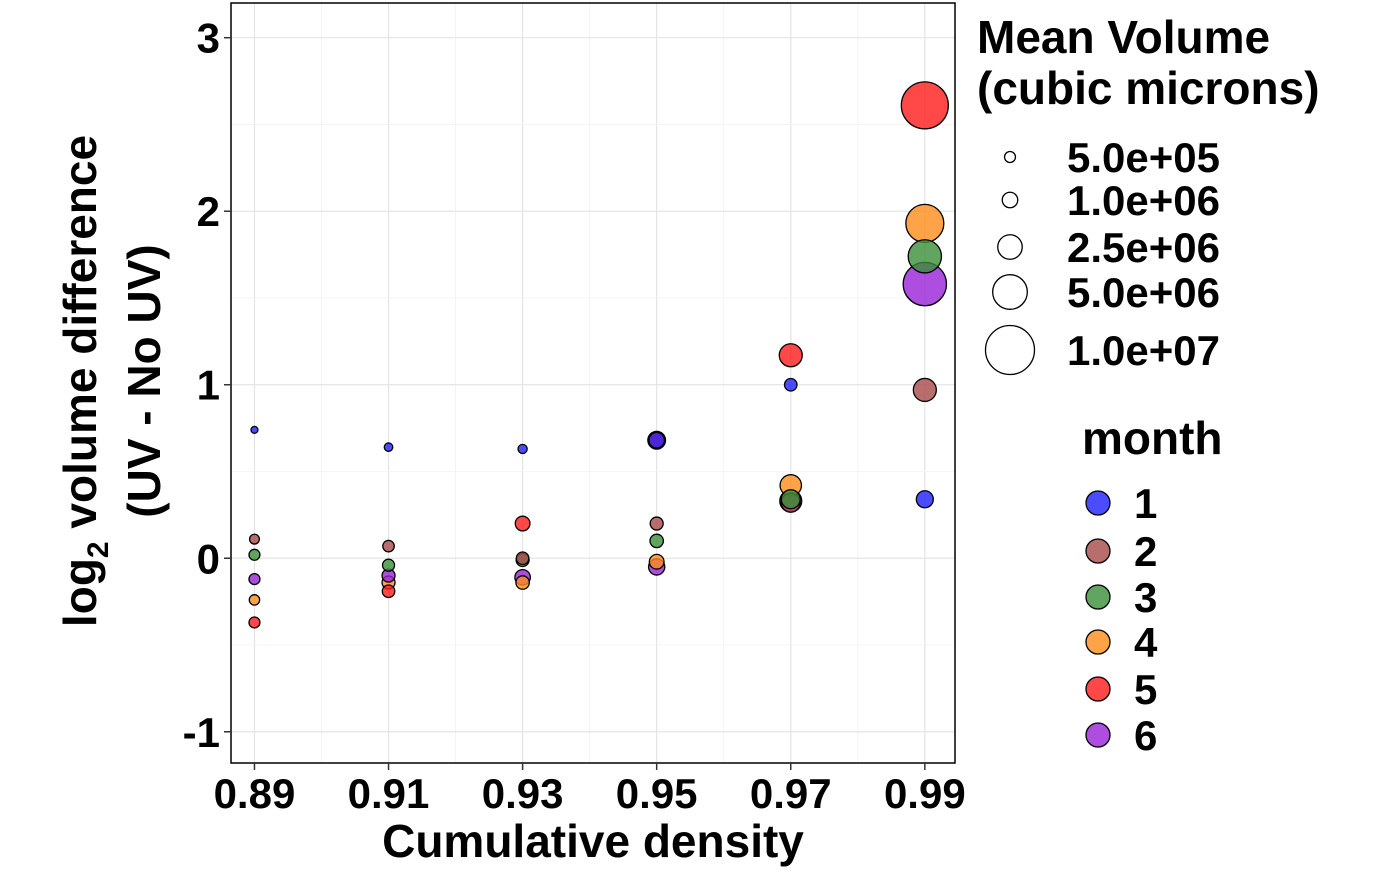  What do you see at coordinates (80, 592) in the screenshot?
I see `y-axis-title-prefix: log` at bounding box center [80, 592].